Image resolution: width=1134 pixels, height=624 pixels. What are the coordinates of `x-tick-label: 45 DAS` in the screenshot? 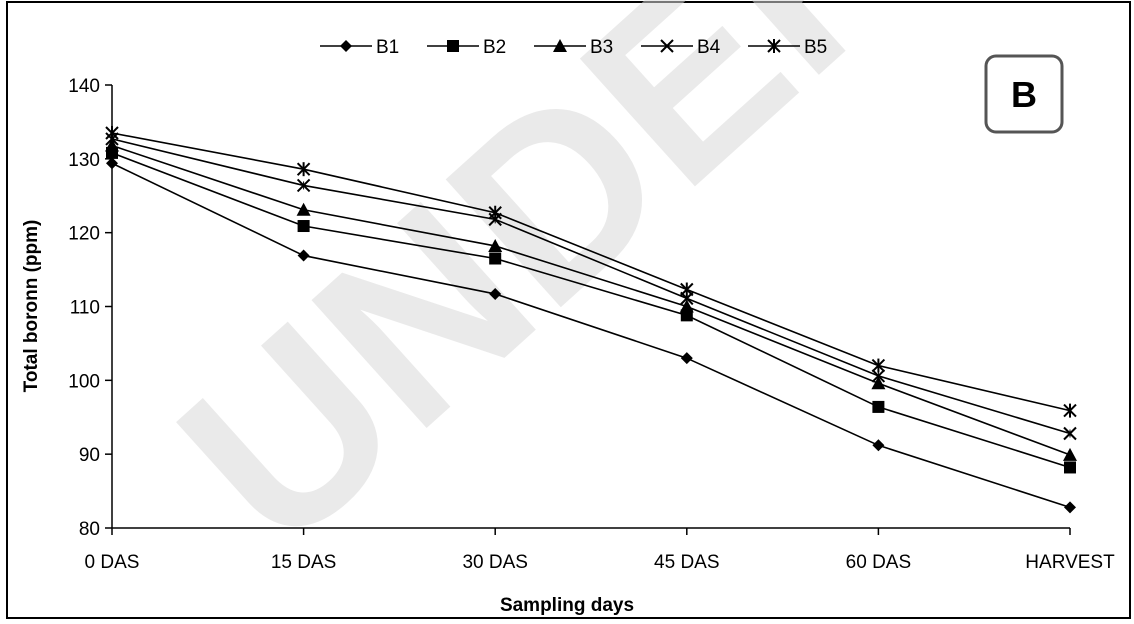 It's located at (686, 562).